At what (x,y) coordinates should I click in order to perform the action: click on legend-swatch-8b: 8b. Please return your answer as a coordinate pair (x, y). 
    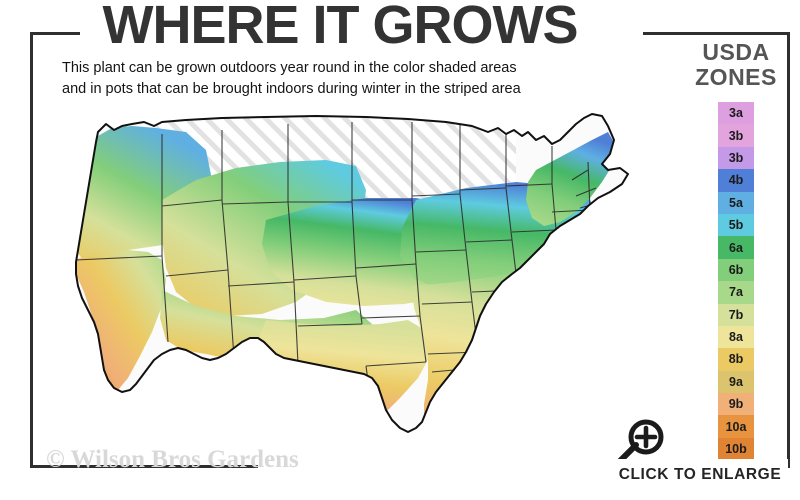
    Looking at the image, I should click on (736, 359).